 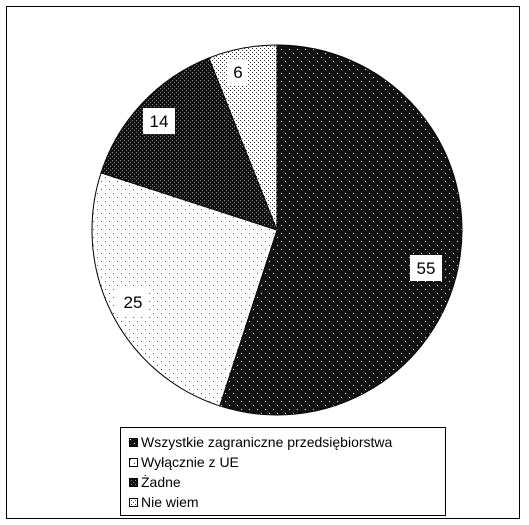 I want to click on legend-label: Wszystkie zagraniczne przedsiębiorstwa, so click(x=267, y=442).